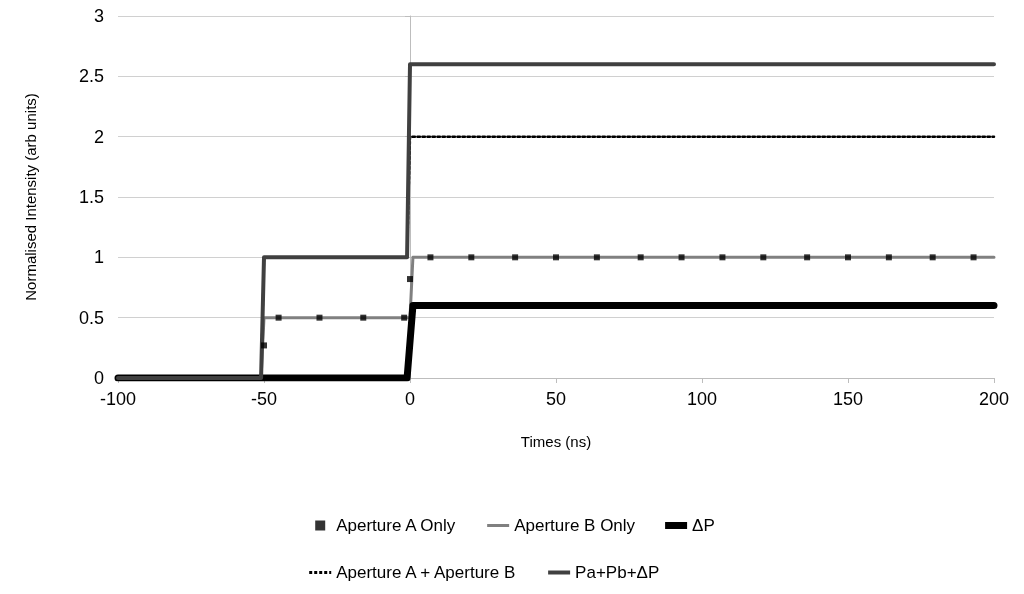  What do you see at coordinates (98, 136) in the screenshot?
I see `y-tick-label: 2` at bounding box center [98, 136].